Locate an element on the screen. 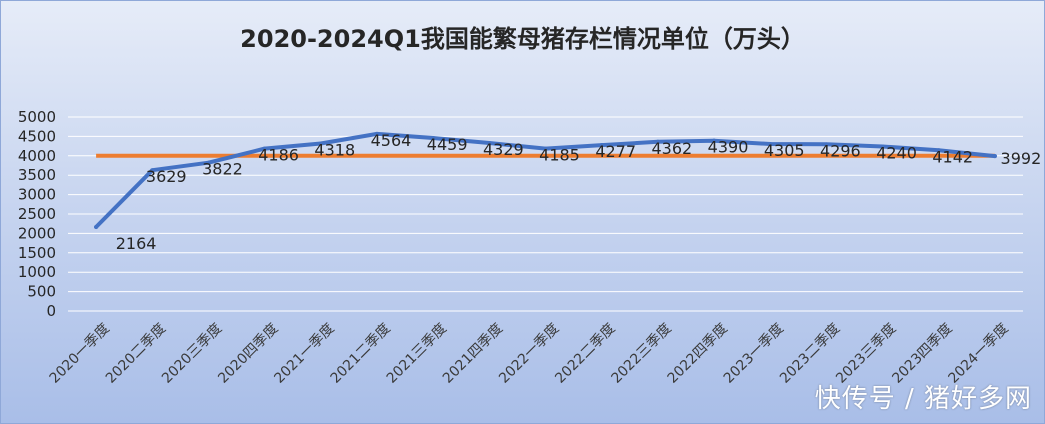 The width and height of the screenshot is (1045, 424). data-label: 4318 is located at coordinates (334, 149).